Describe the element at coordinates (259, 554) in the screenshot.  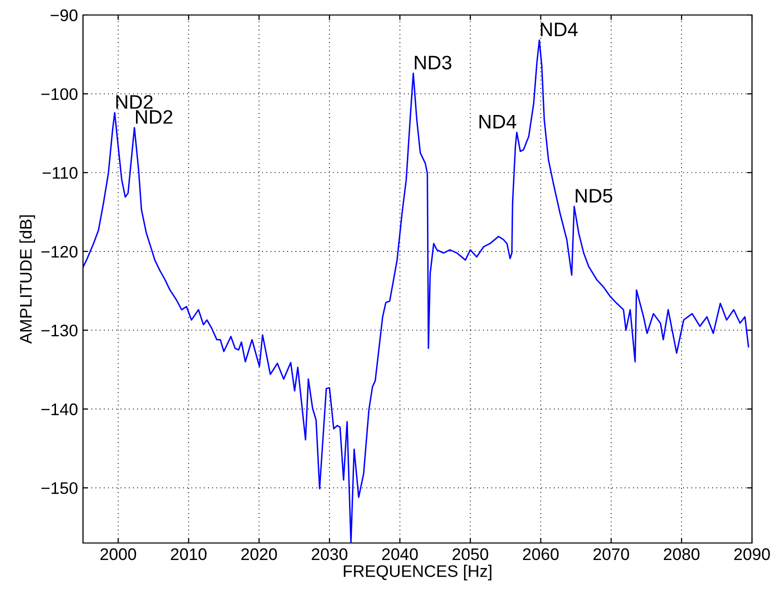
I see `x-tick-label: 2020` at that location.